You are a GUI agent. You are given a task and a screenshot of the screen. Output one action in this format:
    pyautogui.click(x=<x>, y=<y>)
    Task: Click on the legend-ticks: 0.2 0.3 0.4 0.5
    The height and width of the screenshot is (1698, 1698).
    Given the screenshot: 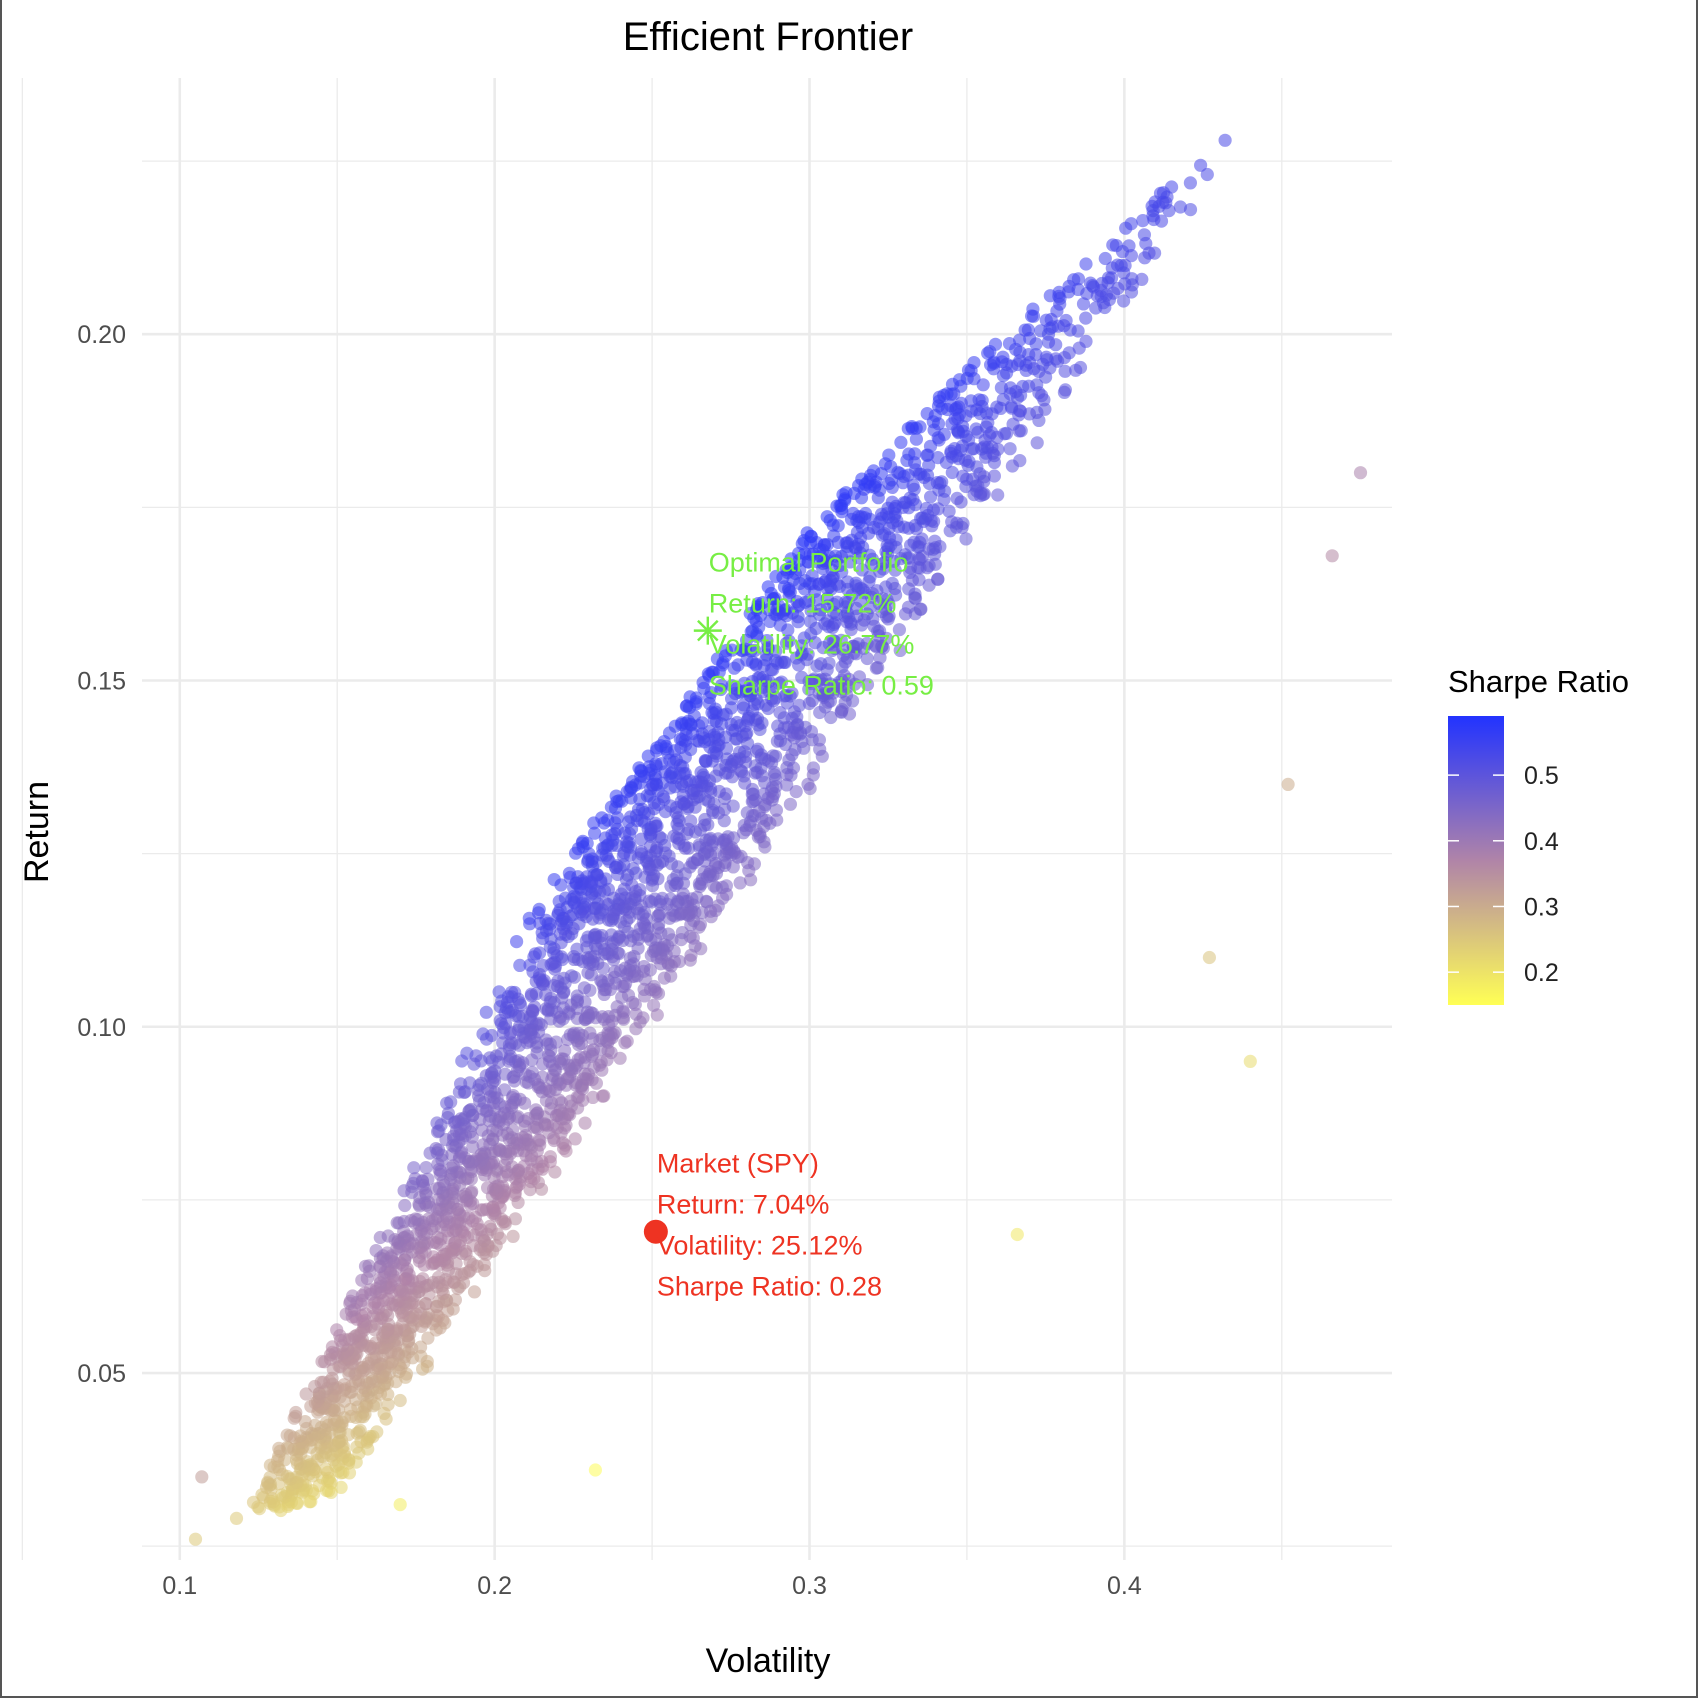 What is the action you would take?
    pyautogui.click(x=1503, y=874)
    